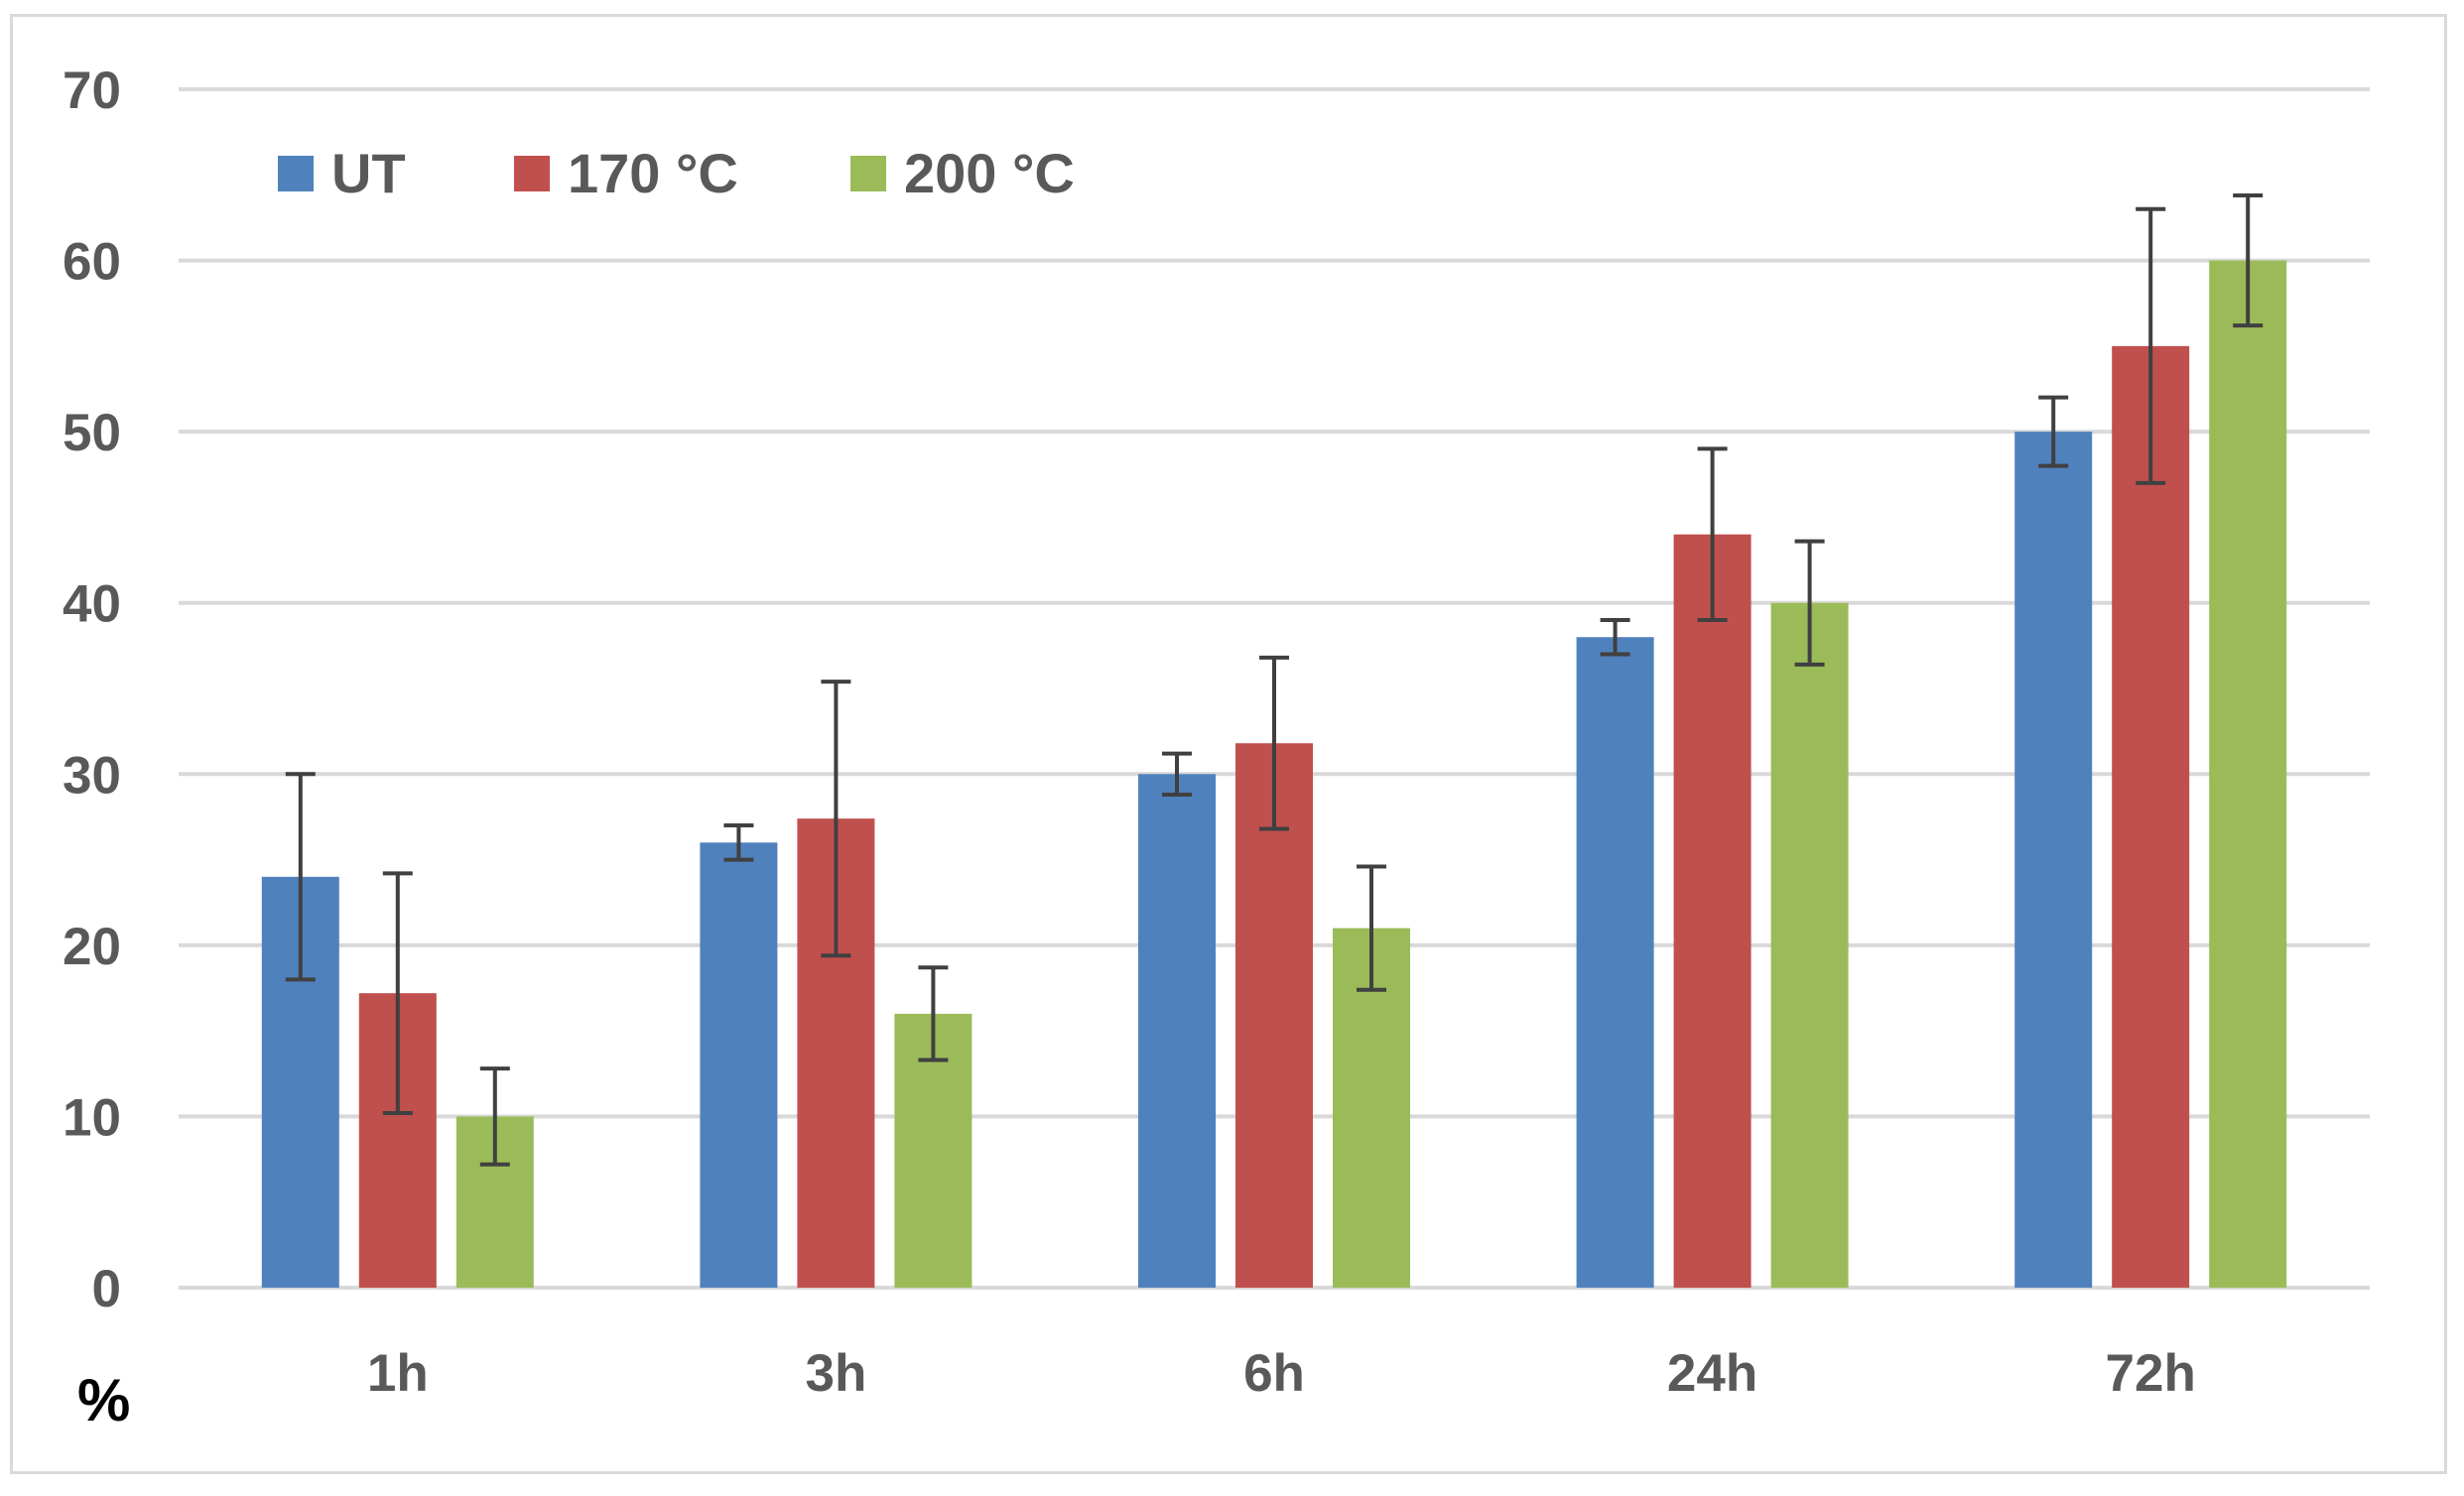 The width and height of the screenshot is (2464, 1496). Describe the element at coordinates (2151, 1373) in the screenshot. I see `x-category-label: 72h` at that location.